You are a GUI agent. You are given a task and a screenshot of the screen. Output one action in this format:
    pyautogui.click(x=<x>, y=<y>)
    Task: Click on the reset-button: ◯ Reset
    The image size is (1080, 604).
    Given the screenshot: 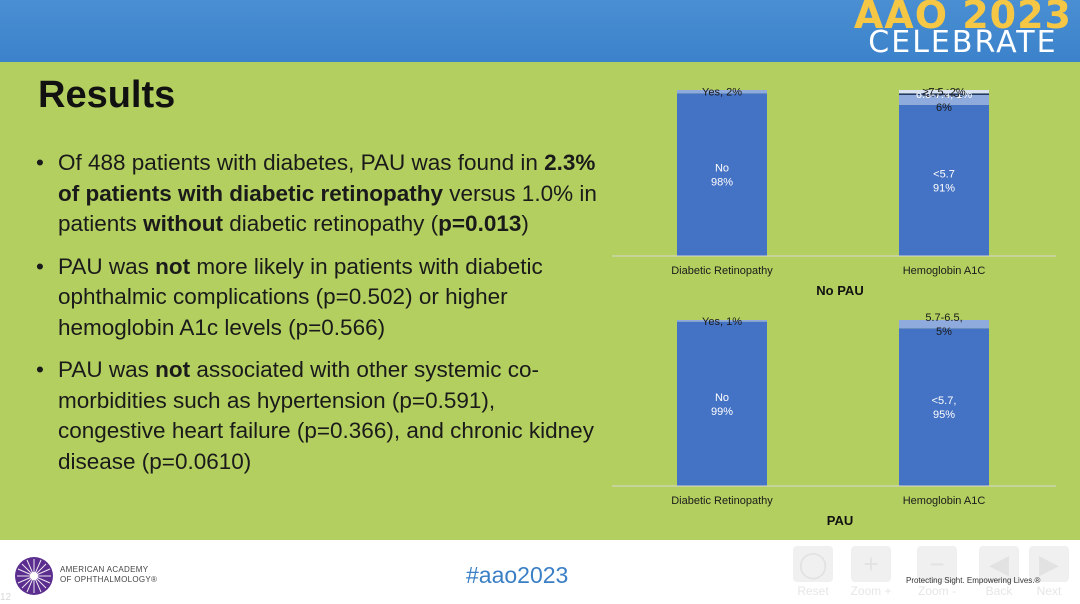 What is the action you would take?
    pyautogui.click(x=813, y=575)
    